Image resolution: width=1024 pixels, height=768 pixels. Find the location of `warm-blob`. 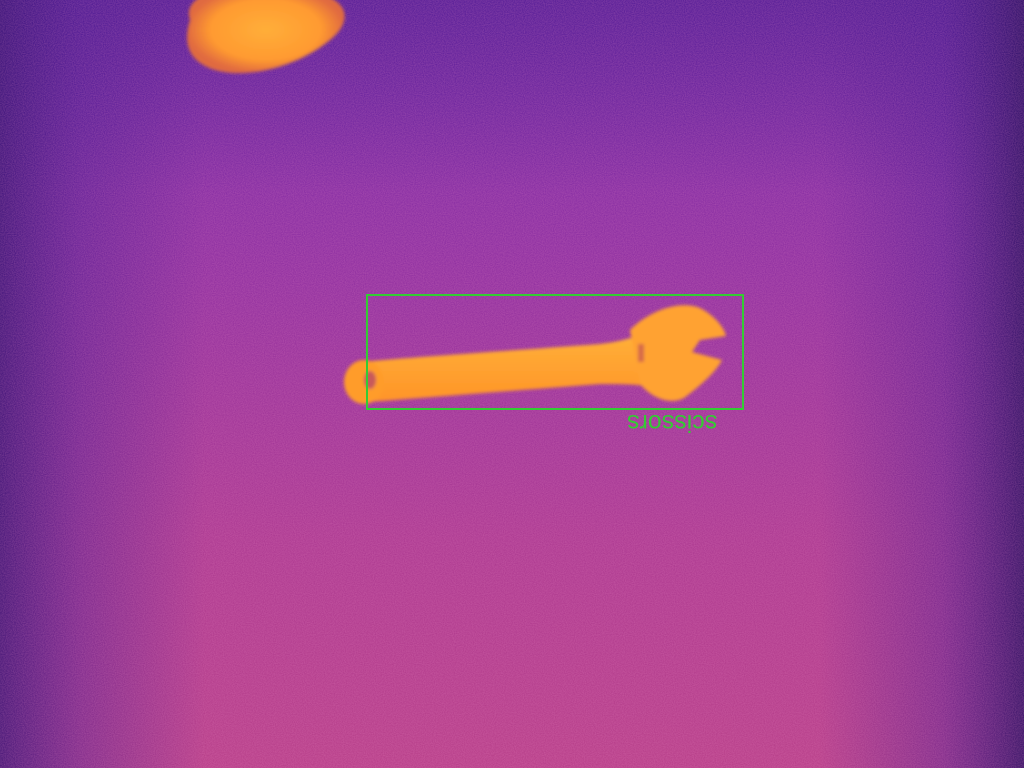

warm-blob is located at coordinates (266, 37).